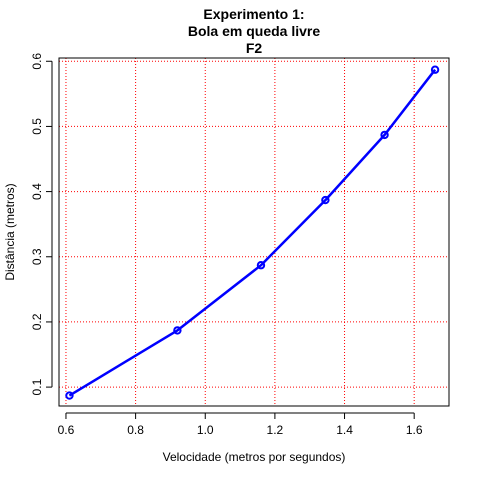 This screenshot has height=480, width=480. Describe the element at coordinates (254, 48) in the screenshot. I see `chart-title-line-3: F2` at that location.